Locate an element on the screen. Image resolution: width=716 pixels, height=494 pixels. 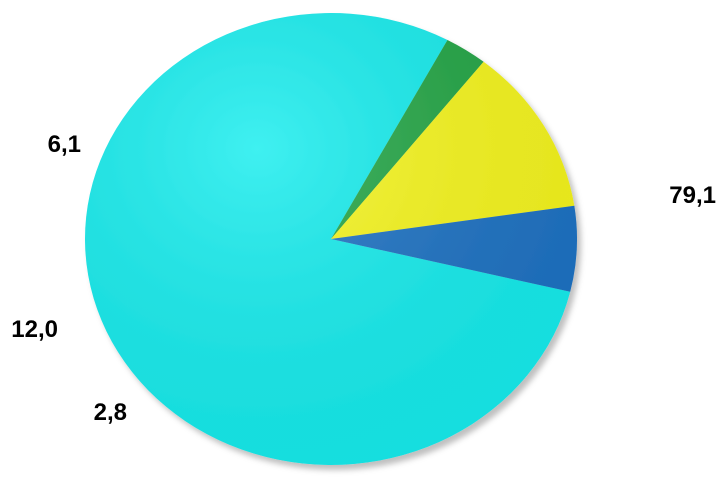
slice-label-79-1: 79,1 is located at coordinates (692, 195).